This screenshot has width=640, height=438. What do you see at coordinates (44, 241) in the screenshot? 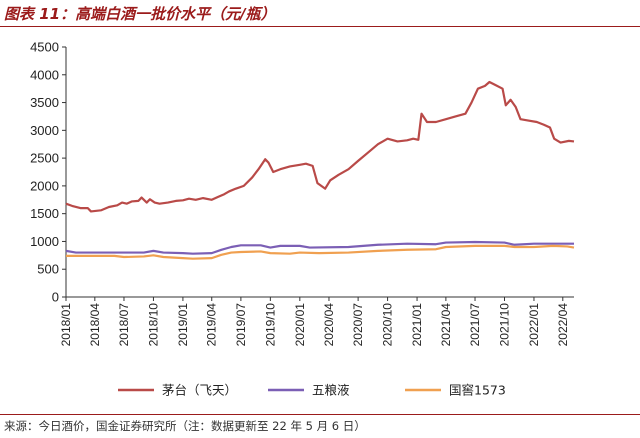
I see `y-tick-label: 1000` at bounding box center [44, 241].